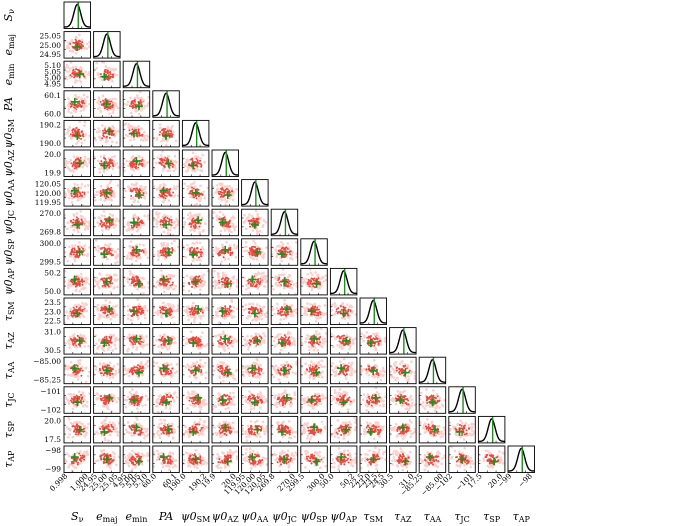 This screenshot has height=526, width=686. Describe the element at coordinates (373, 311) in the screenshot. I see `histogram-curve` at that location.